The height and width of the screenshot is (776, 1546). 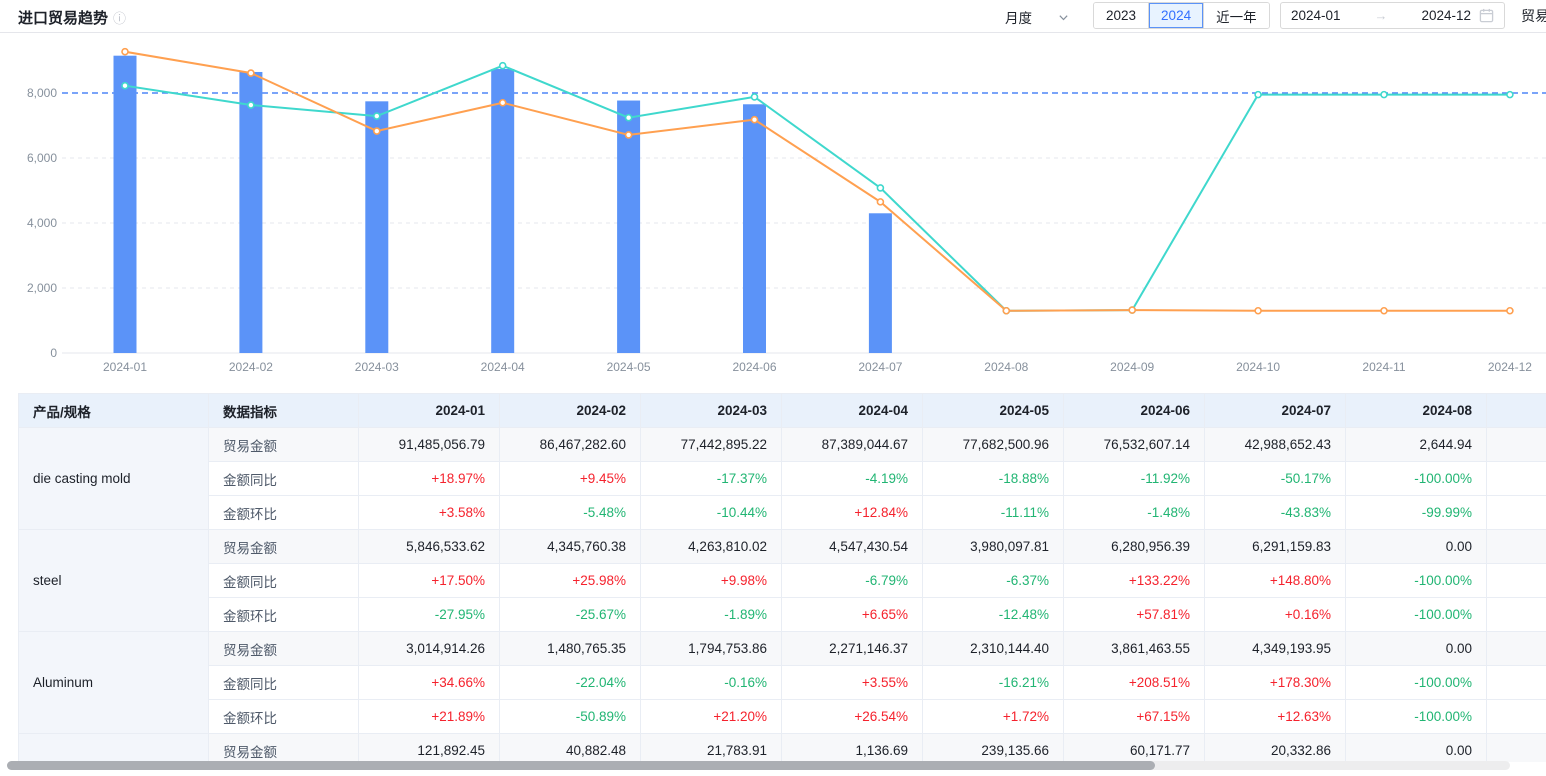 What do you see at coordinates (1236, 15) in the screenshot?
I see `year-tab-近一年: 近一年` at bounding box center [1236, 15].